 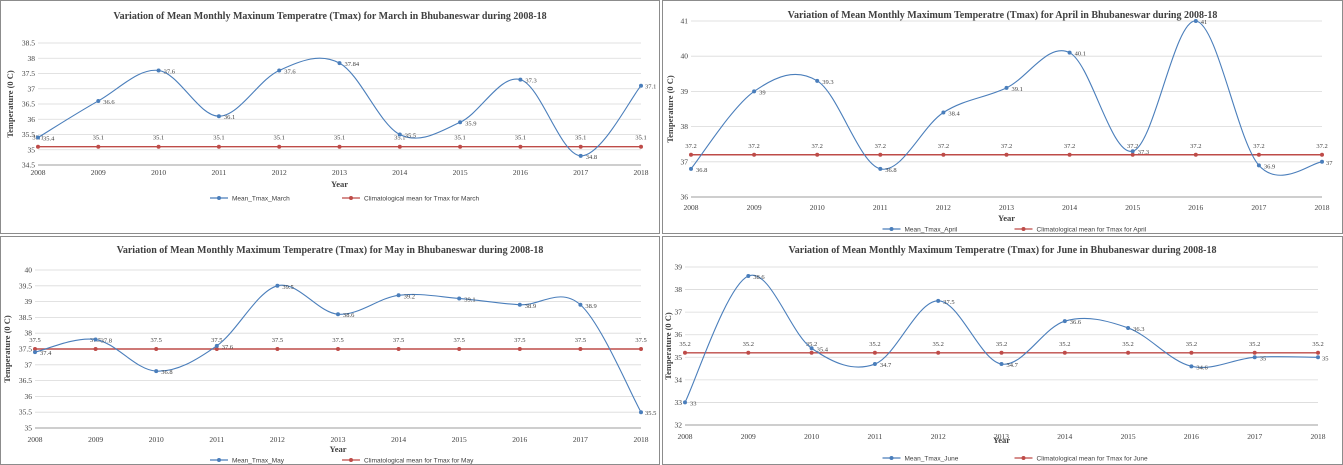 What do you see at coordinates (1093, 459) in the screenshot?
I see `legend-label-climatological-mean: Climatological mean for Tmax for June` at bounding box center [1093, 459].